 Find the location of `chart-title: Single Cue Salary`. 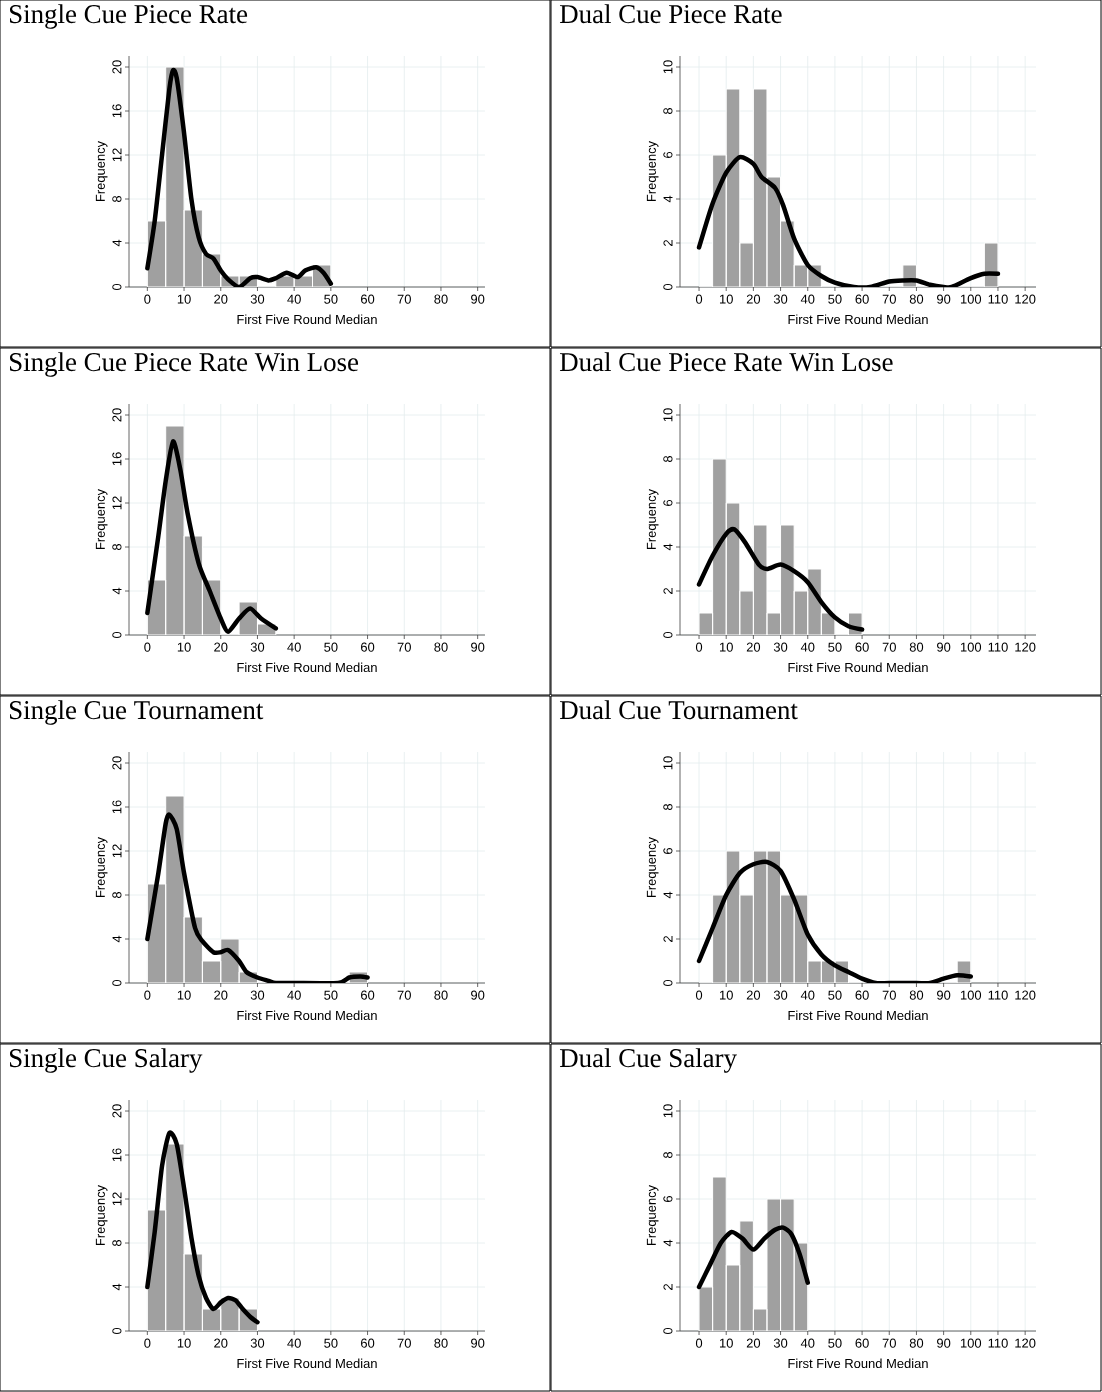

chart-title: Single Cue Salary is located at coordinates (106, 1060).